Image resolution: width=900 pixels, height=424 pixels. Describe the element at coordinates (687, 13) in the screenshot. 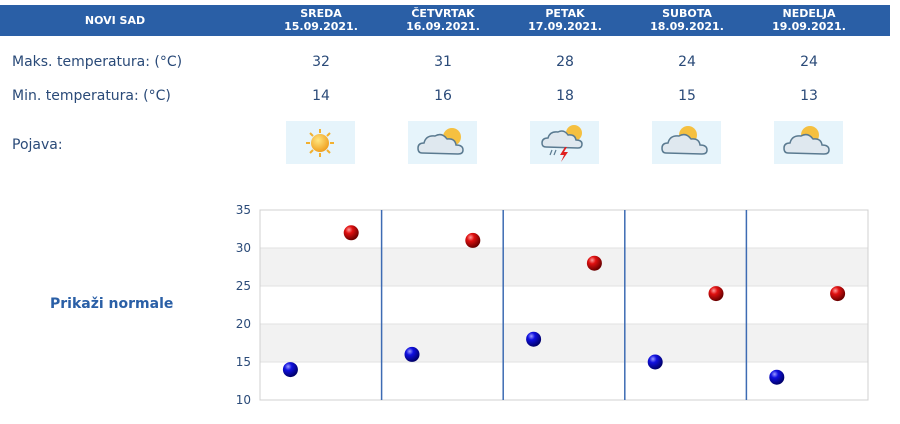

I see `day-name: SUBOTA` at that location.